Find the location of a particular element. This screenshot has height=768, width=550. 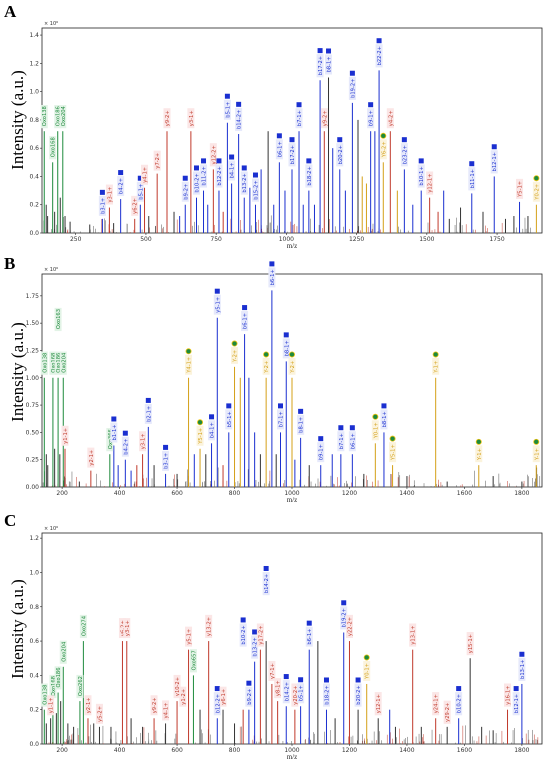

peak-label: b12-1+ is located at coordinates (495, 161).